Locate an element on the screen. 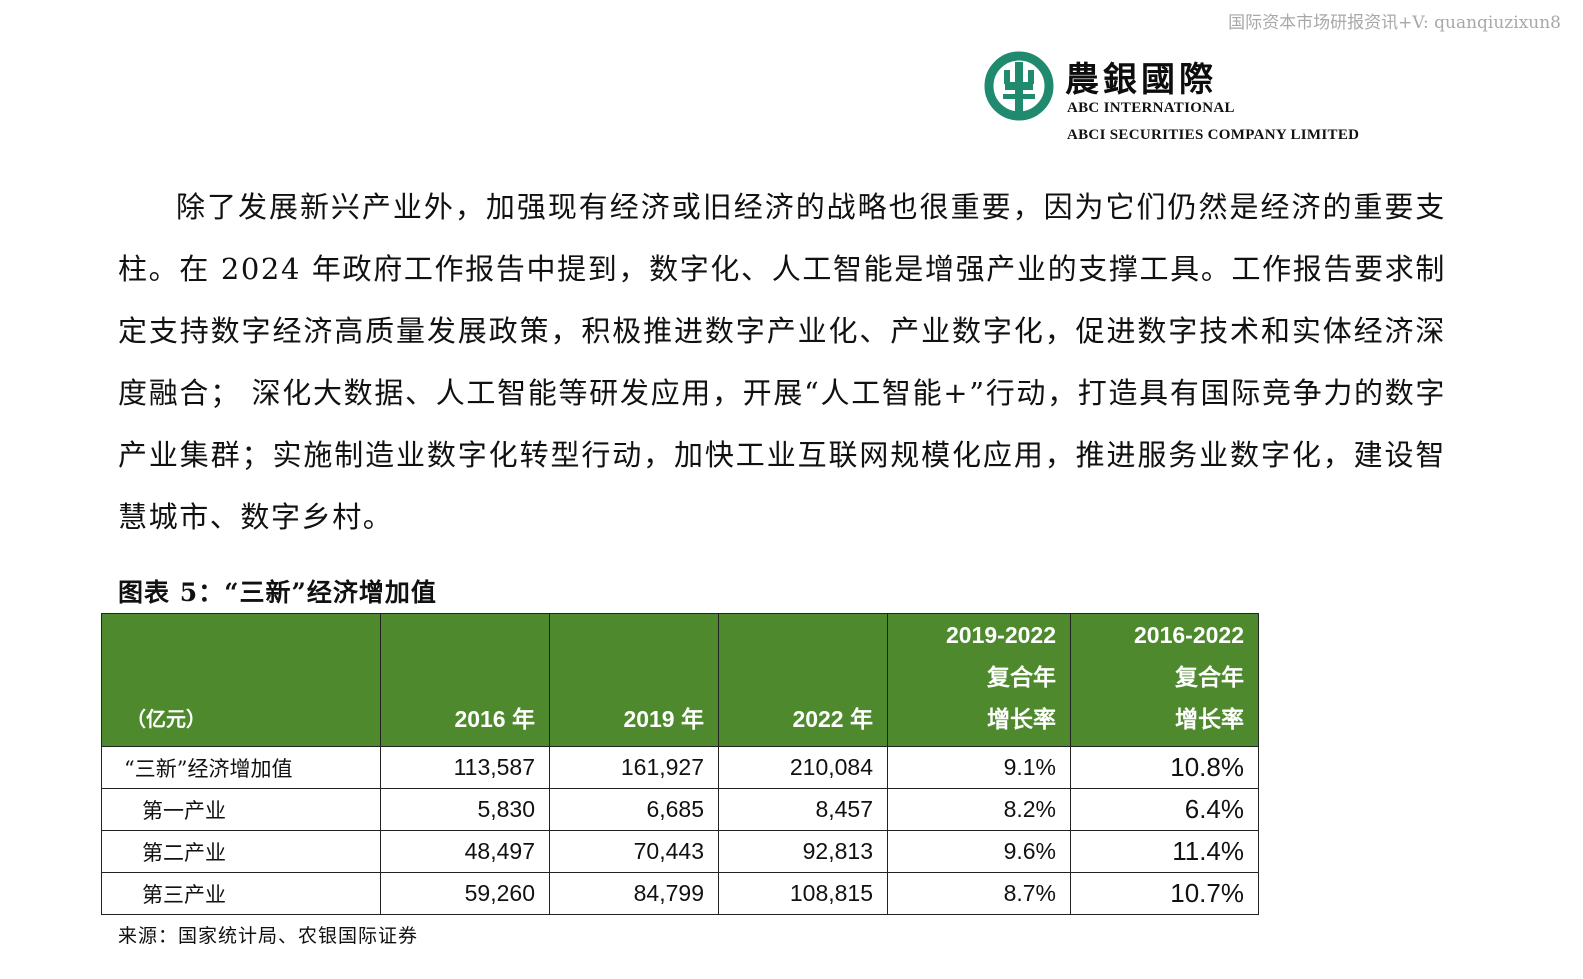 This screenshot has height=979, width=1583. cell-2019: 6,685 is located at coordinates (634, 809).